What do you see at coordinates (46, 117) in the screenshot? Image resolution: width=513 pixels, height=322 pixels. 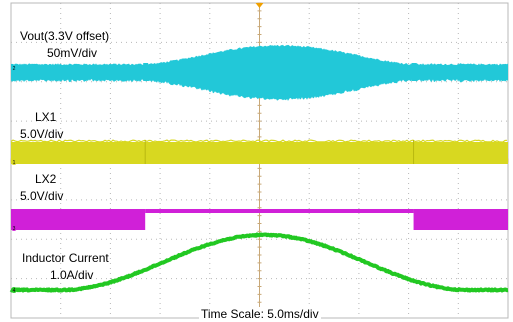 I see `lx1-channel-name: LX1` at bounding box center [46, 117].